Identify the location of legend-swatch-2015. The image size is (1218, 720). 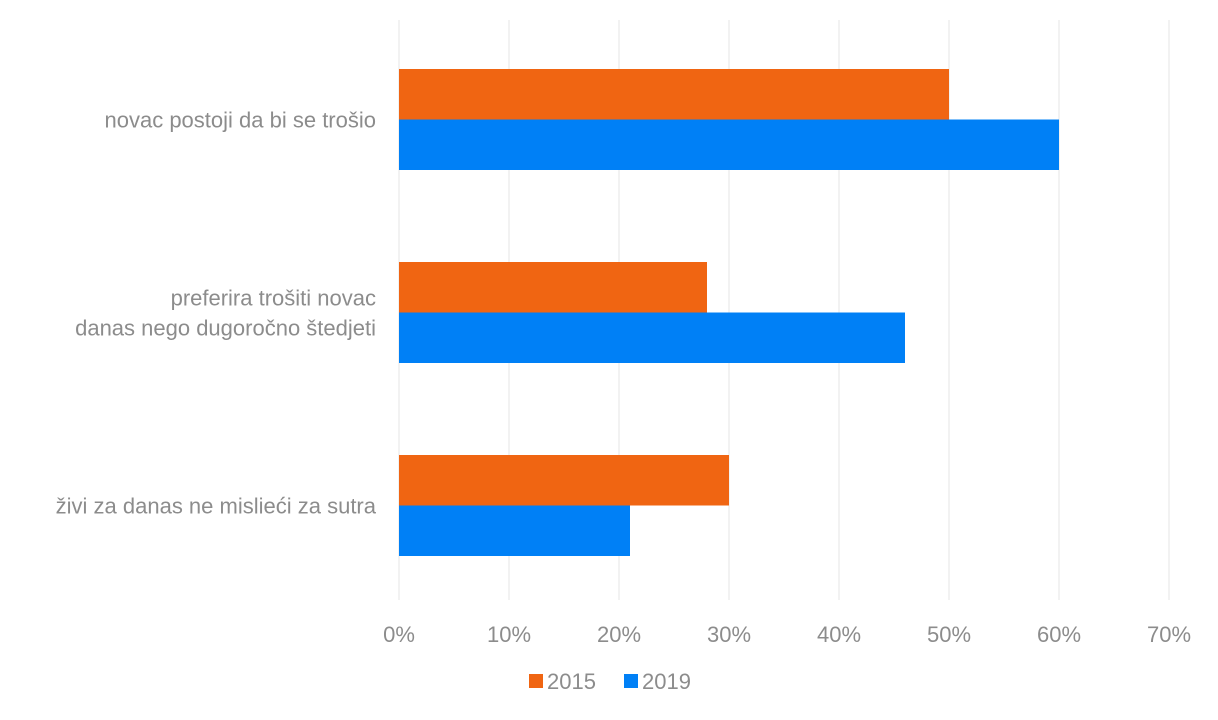
(536, 681).